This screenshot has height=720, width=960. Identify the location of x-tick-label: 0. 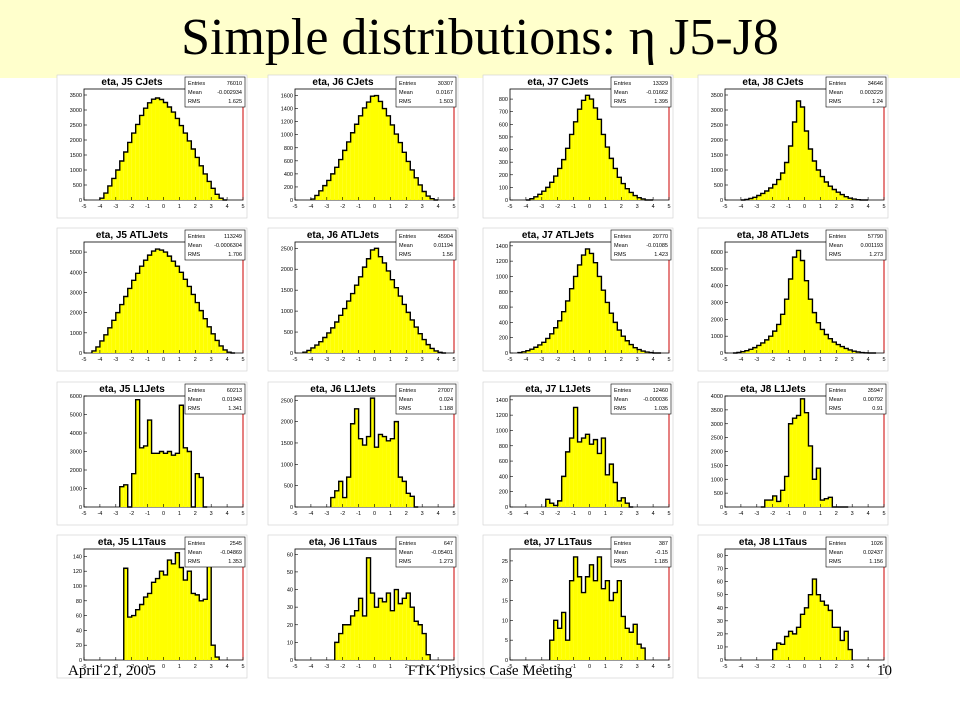
(163, 207).